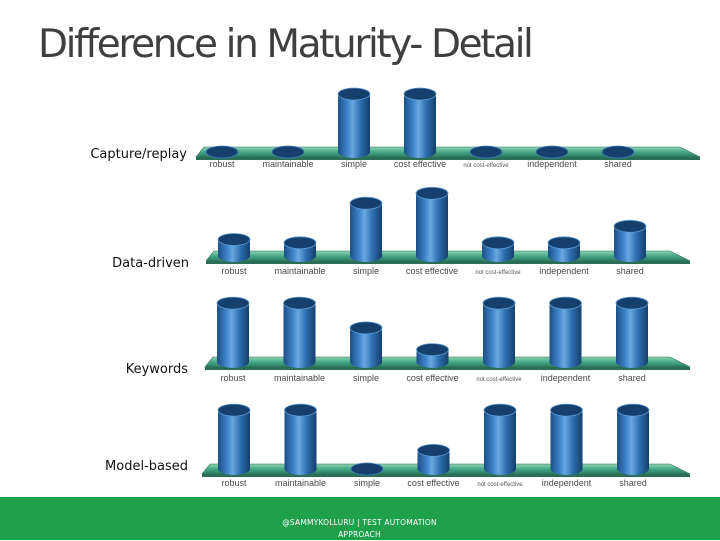 Image resolution: width=720 pixels, height=541 pixels. Describe the element at coordinates (359, 528) in the screenshot. I see `footer-text: @SAMMYKOLLURU | TEST AUTOMATION APPROACH` at that location.